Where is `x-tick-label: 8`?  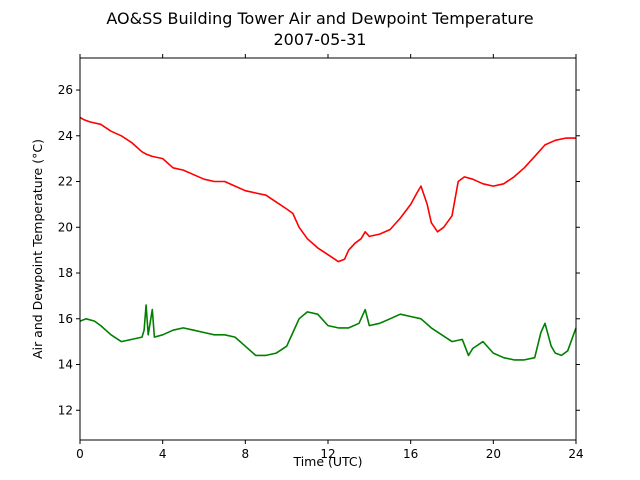
x-tick-label: 8 is located at coordinates (246, 454).